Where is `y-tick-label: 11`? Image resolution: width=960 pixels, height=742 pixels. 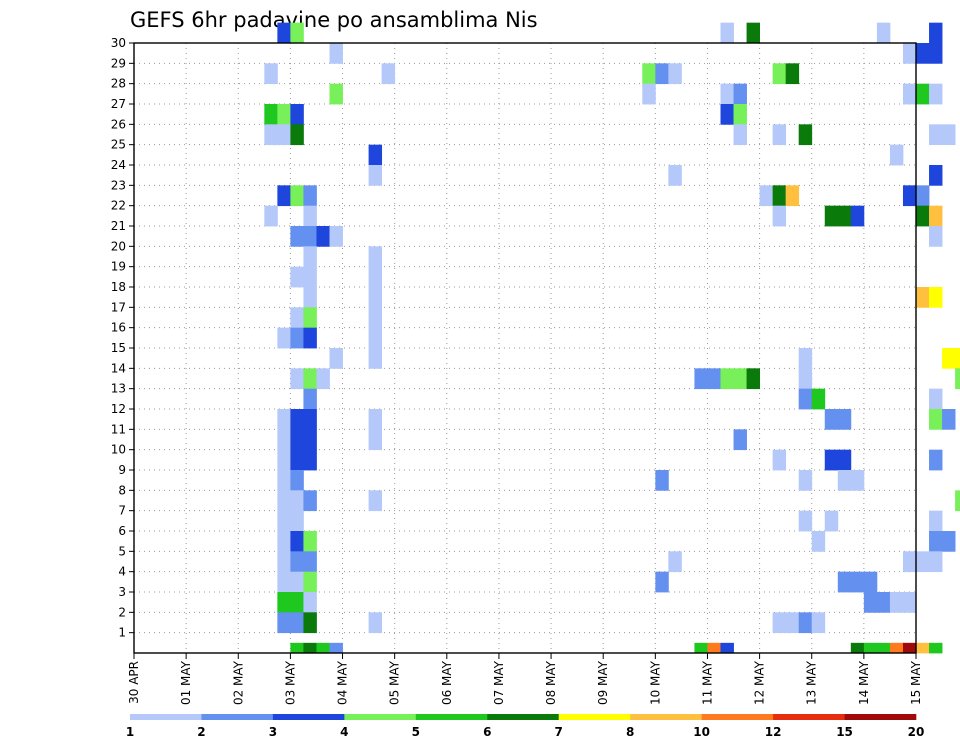 y-tick-label: 11 is located at coordinates (118, 429).